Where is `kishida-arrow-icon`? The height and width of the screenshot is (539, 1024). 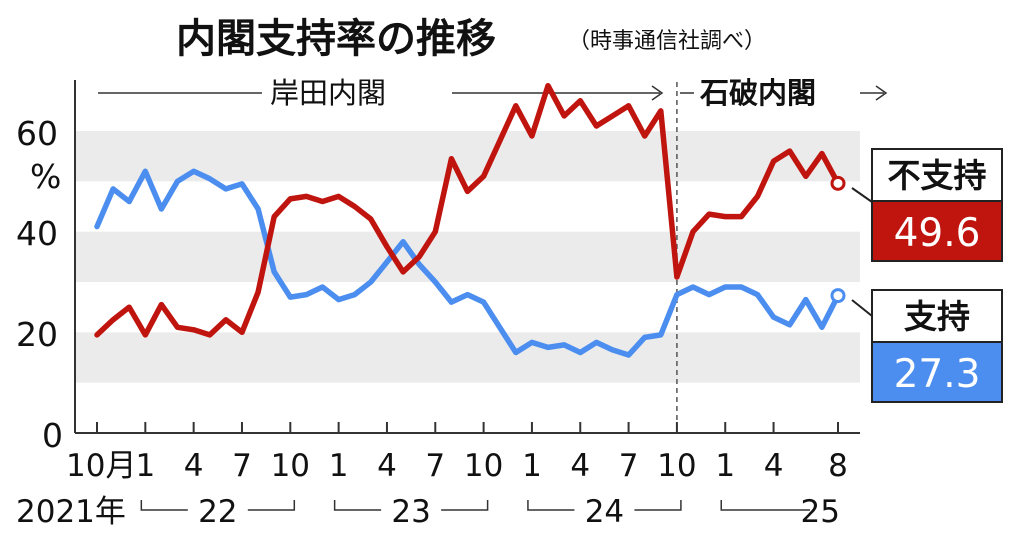 kishida-arrow-icon is located at coordinates (657, 93).